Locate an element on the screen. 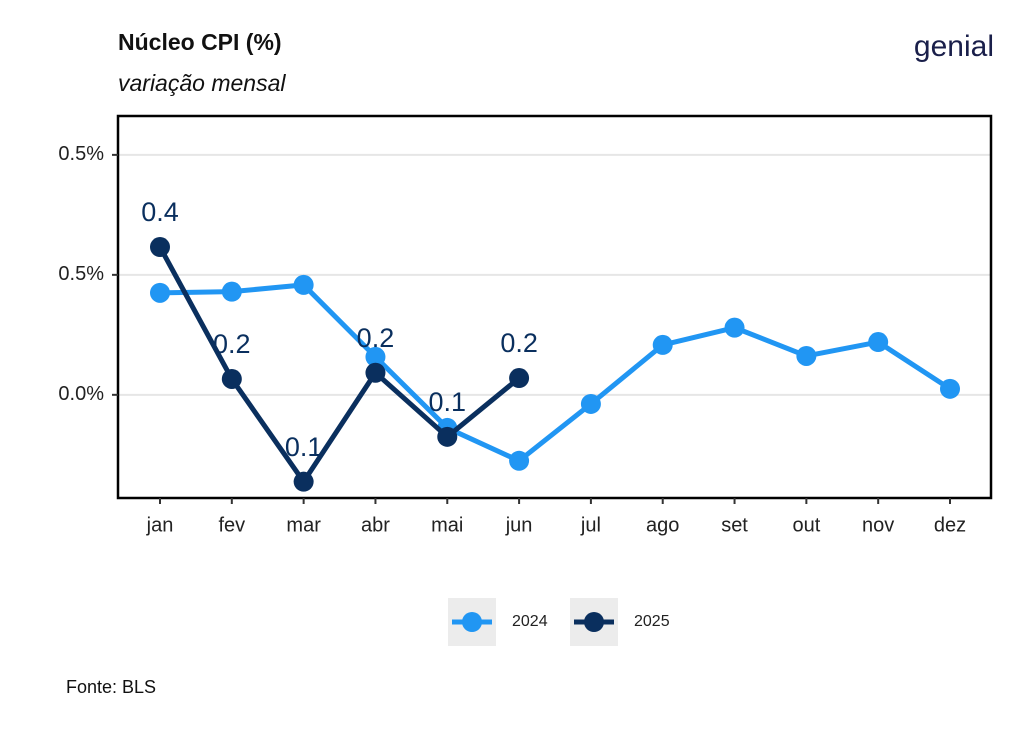  x-tick-label: ago is located at coordinates (662, 525).